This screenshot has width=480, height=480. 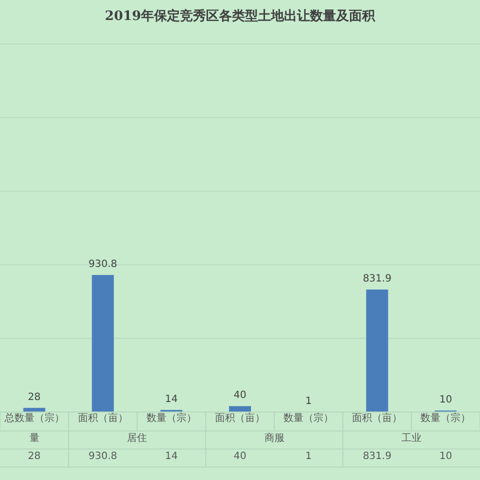 I want to click on text: 930.8, so click(x=103, y=456).